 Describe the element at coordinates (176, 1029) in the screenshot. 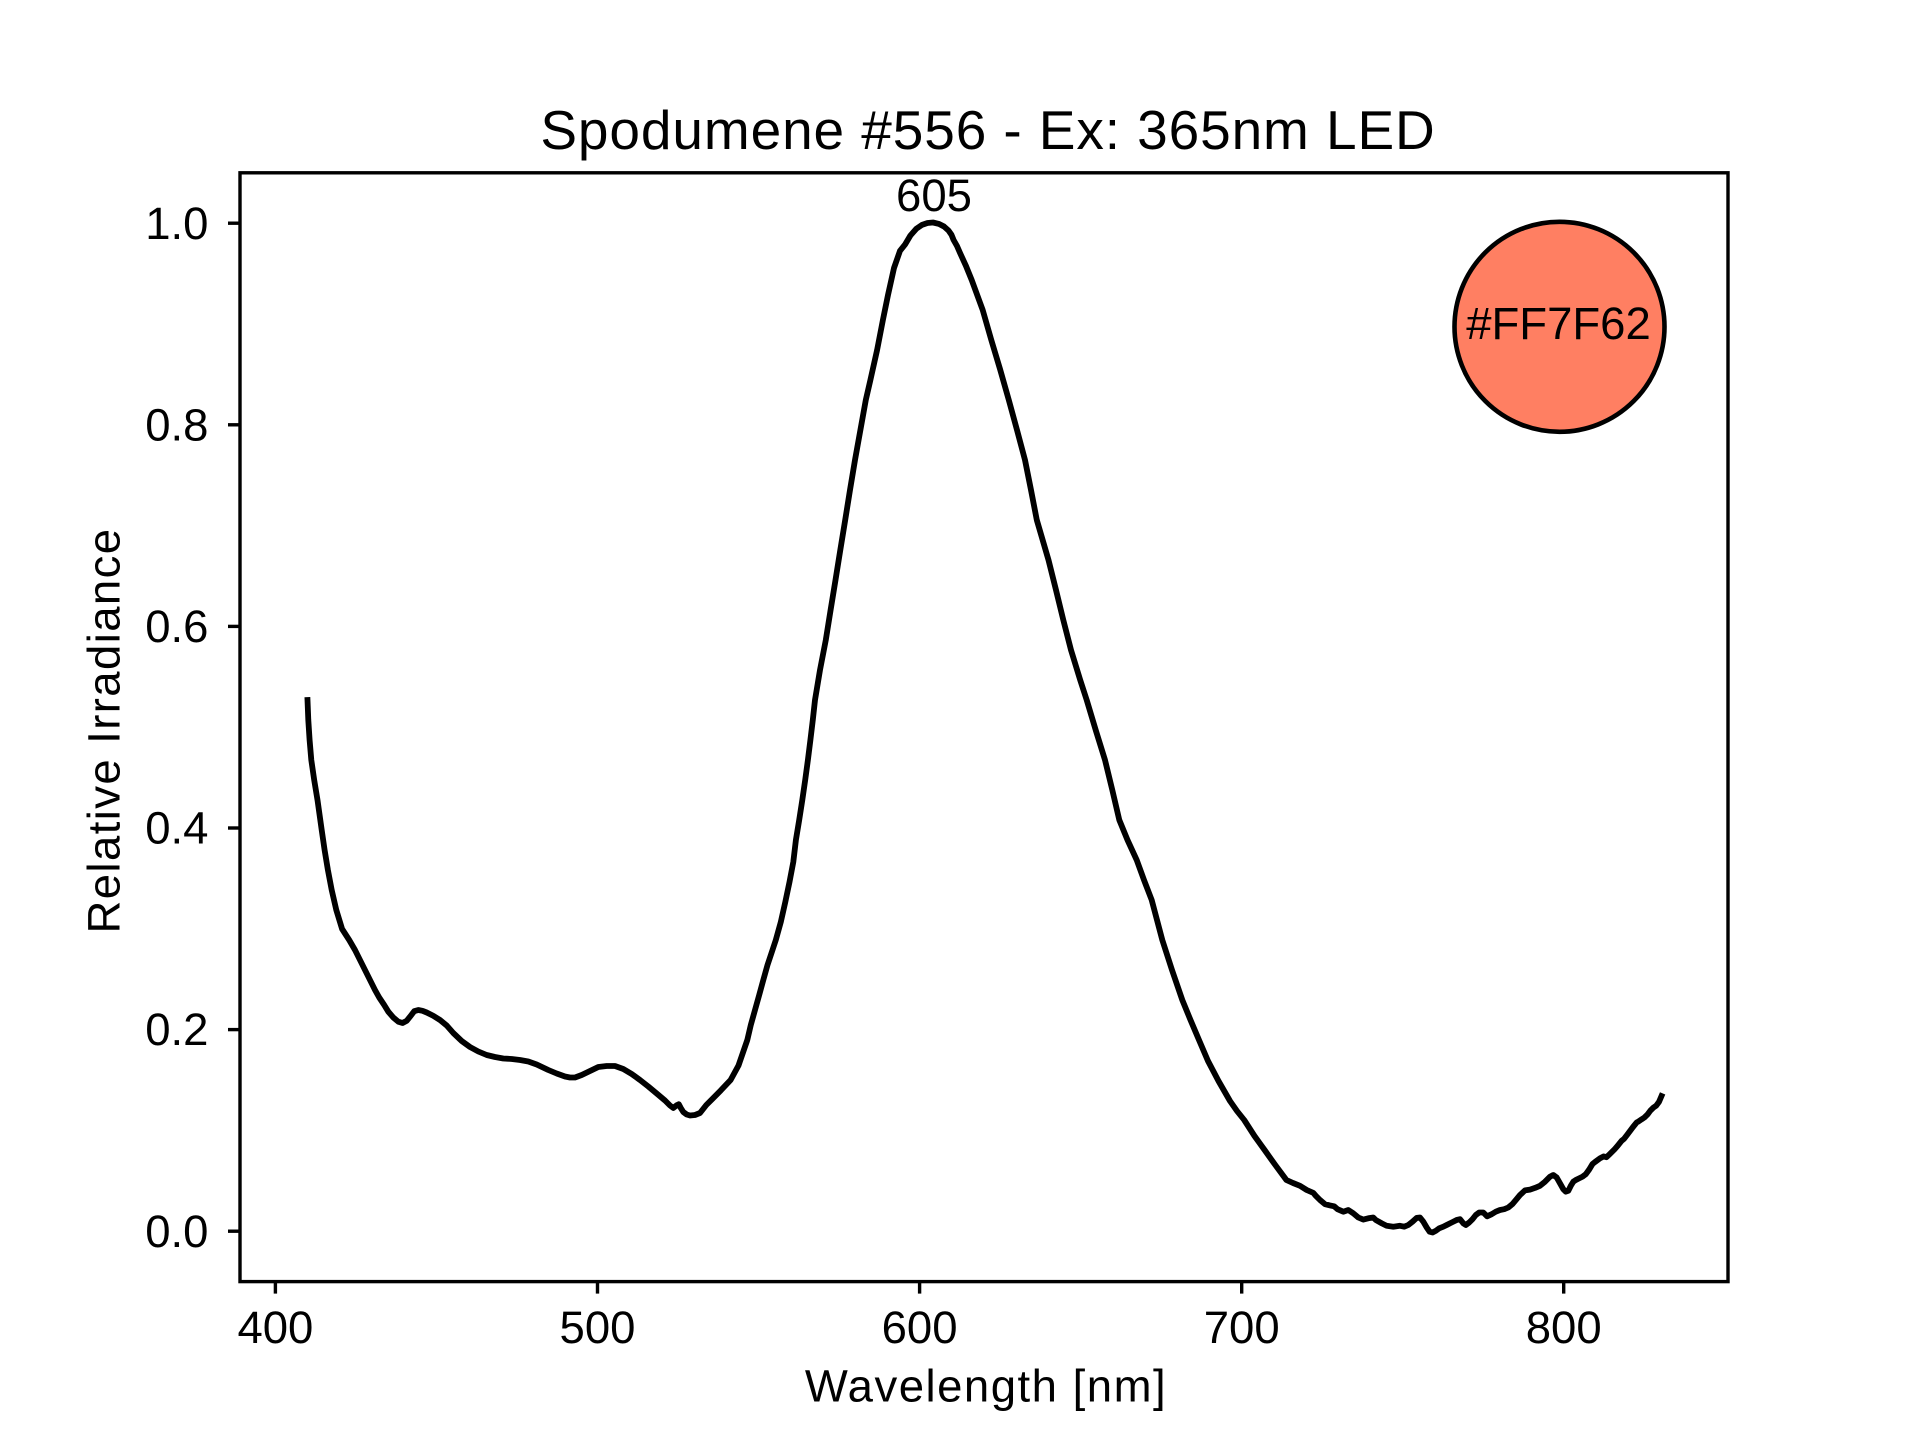

I see `svg-text: 0.2` at that location.